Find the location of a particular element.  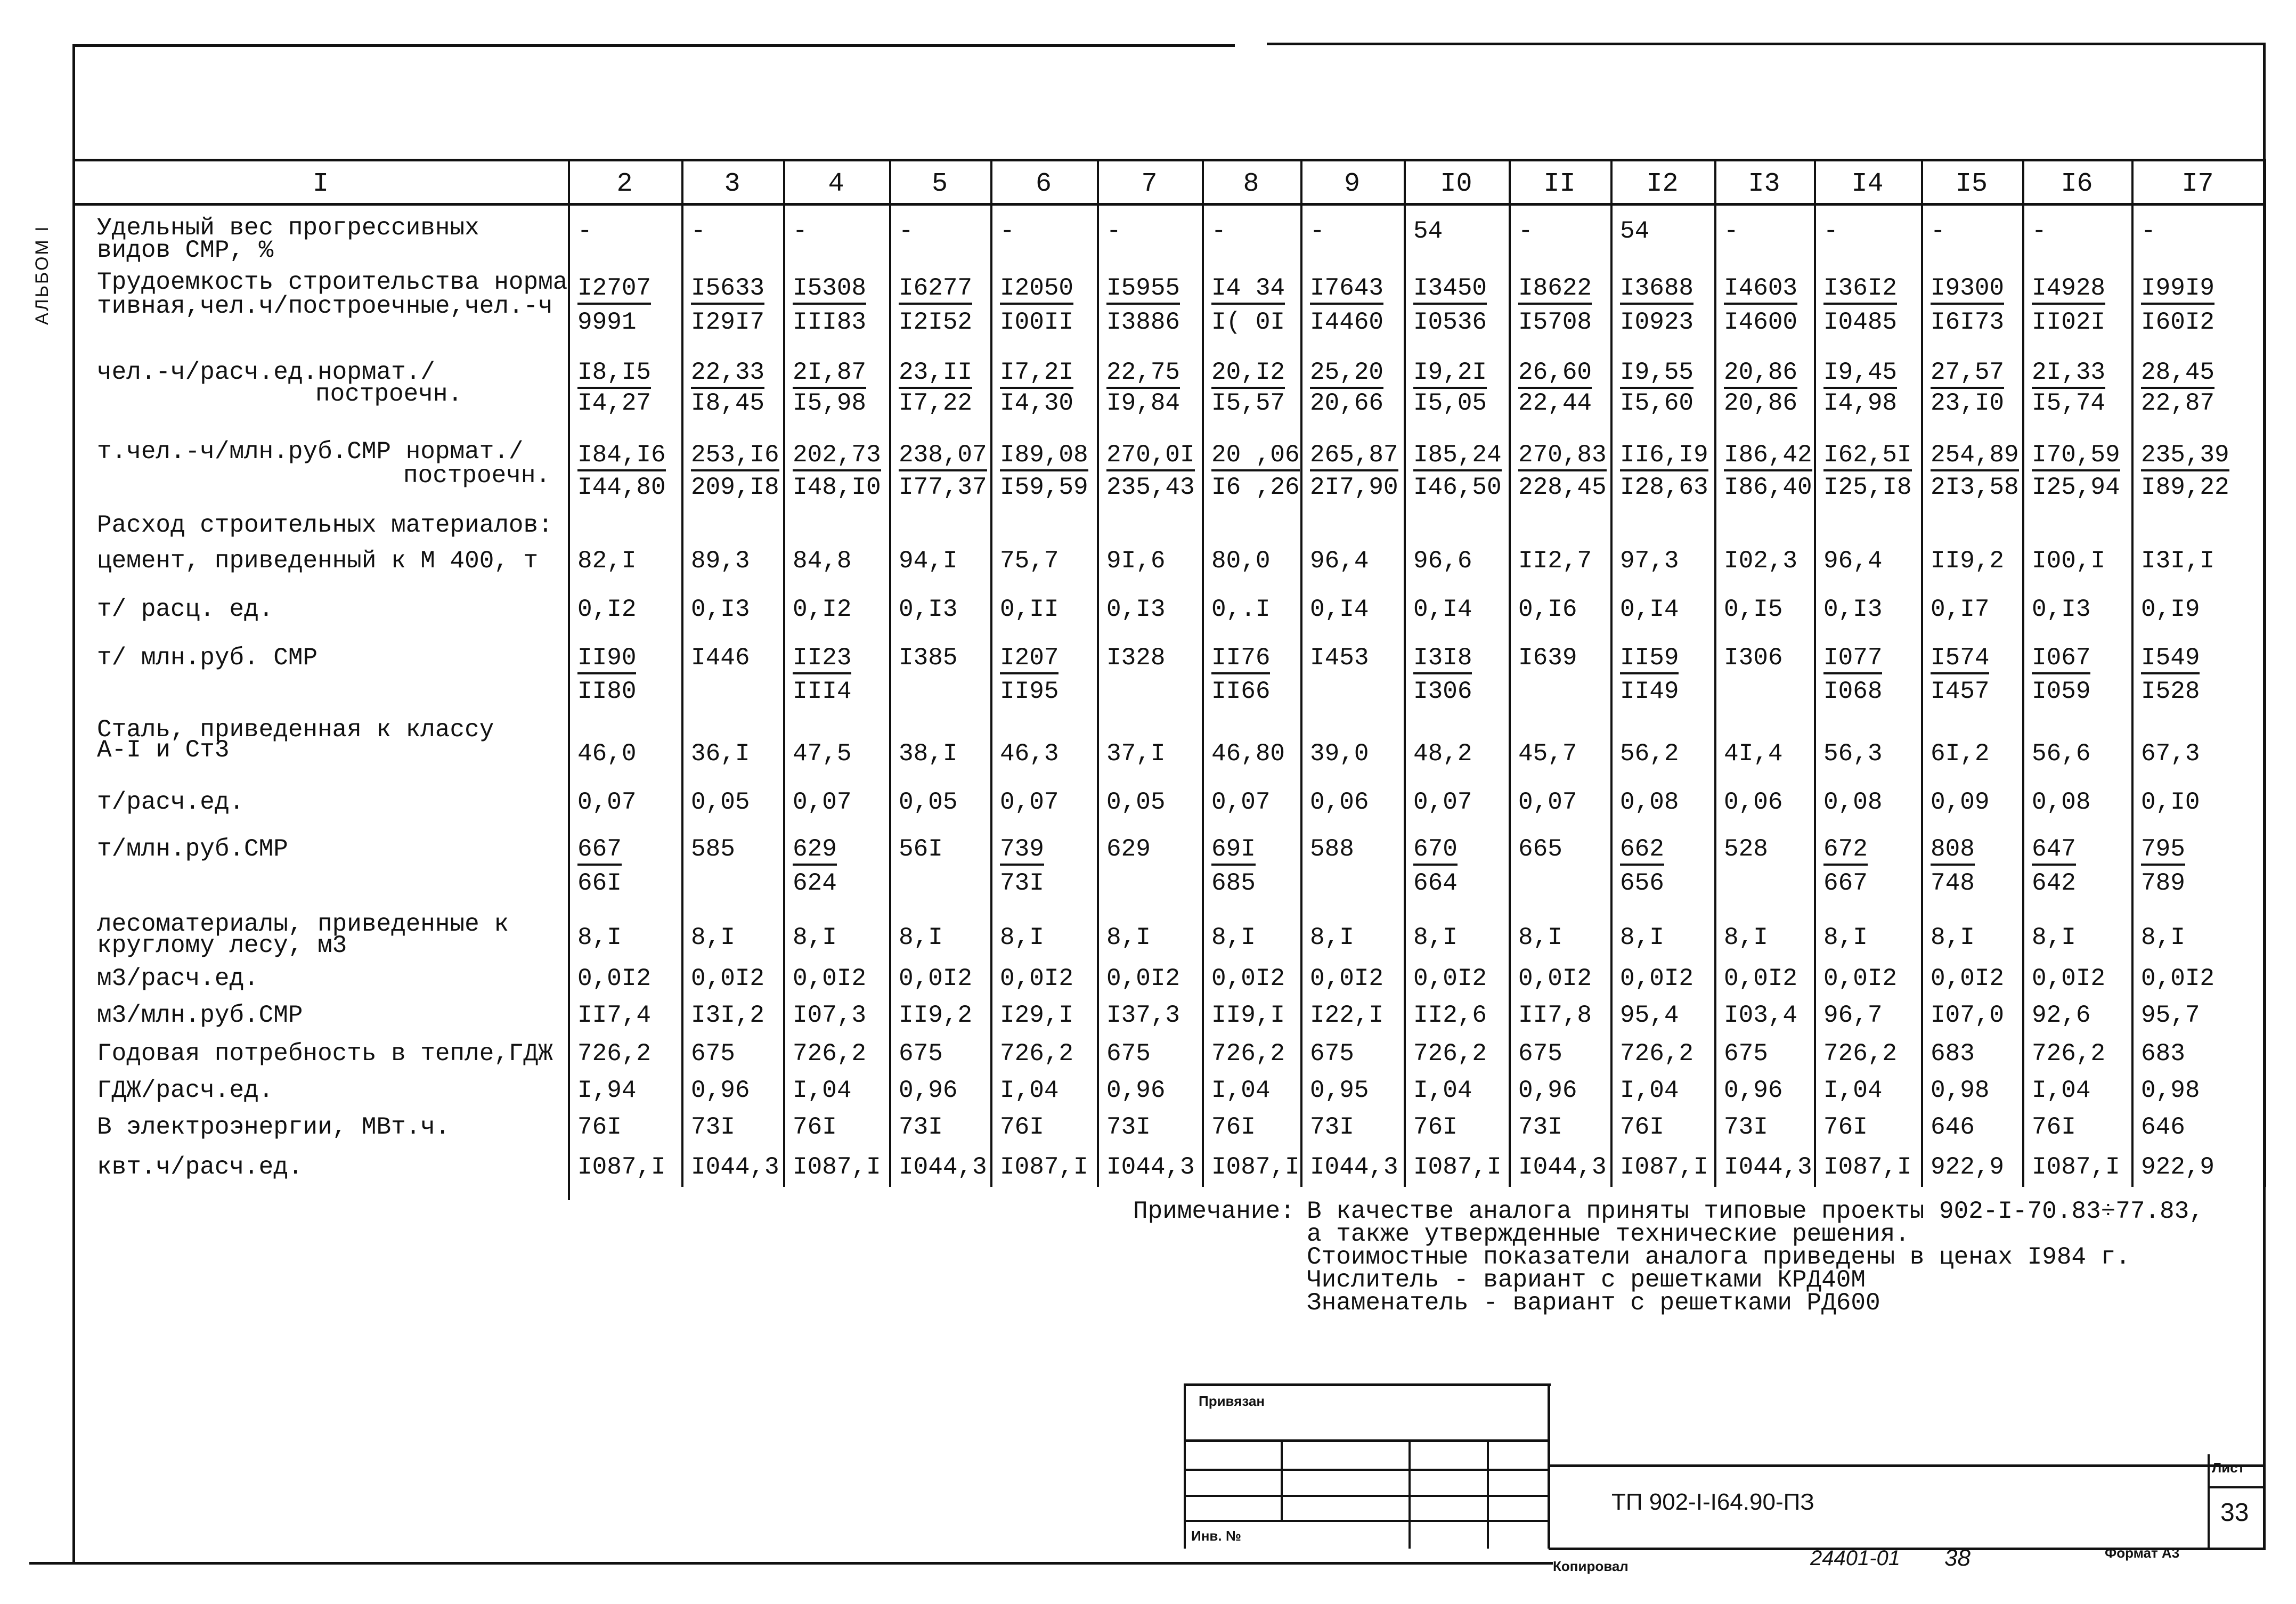

value-cell: 95,4 is located at coordinates (1649, 1015).